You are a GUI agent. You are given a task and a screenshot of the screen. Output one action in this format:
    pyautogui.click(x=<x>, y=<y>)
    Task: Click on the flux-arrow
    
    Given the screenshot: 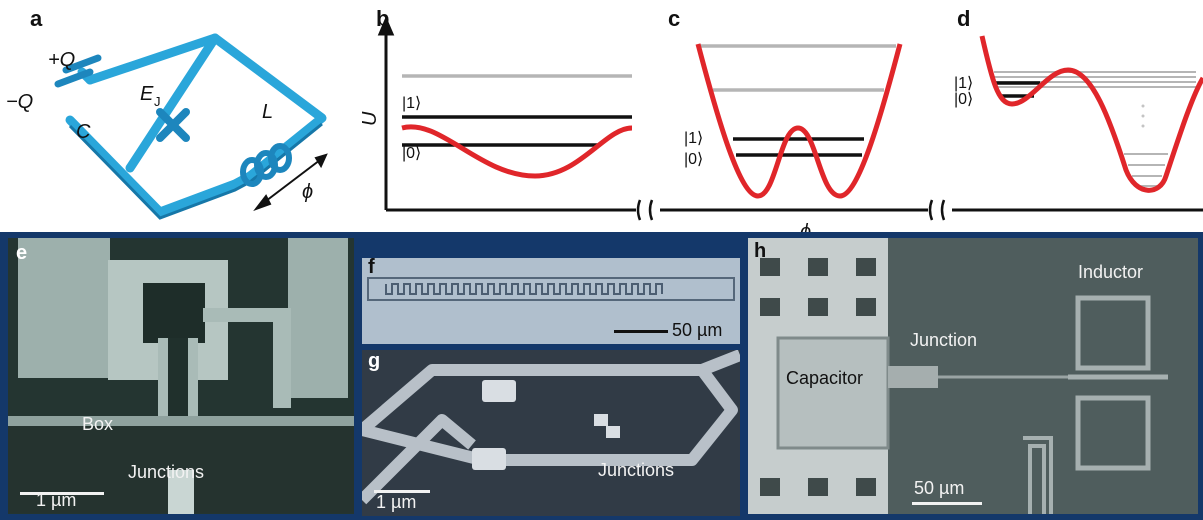 What is the action you would take?
    pyautogui.click(x=290, y=182)
    